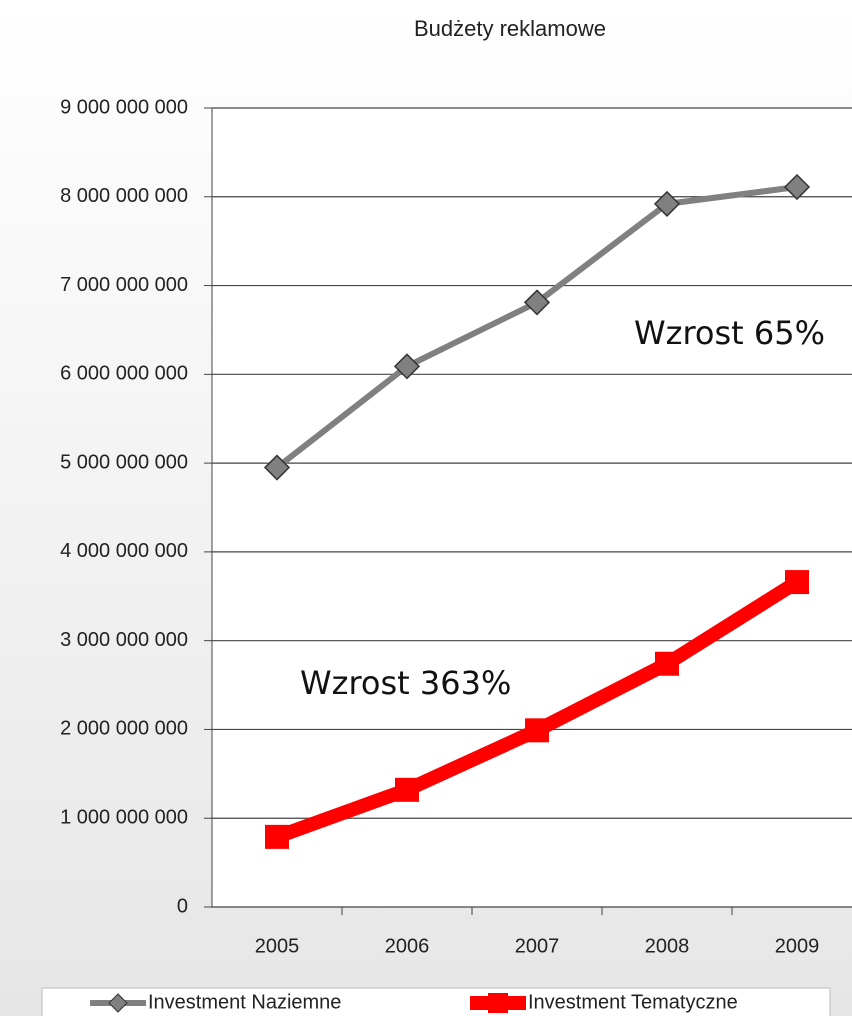  I want to click on y-tick-label: 7 000 000 000, so click(124, 285).